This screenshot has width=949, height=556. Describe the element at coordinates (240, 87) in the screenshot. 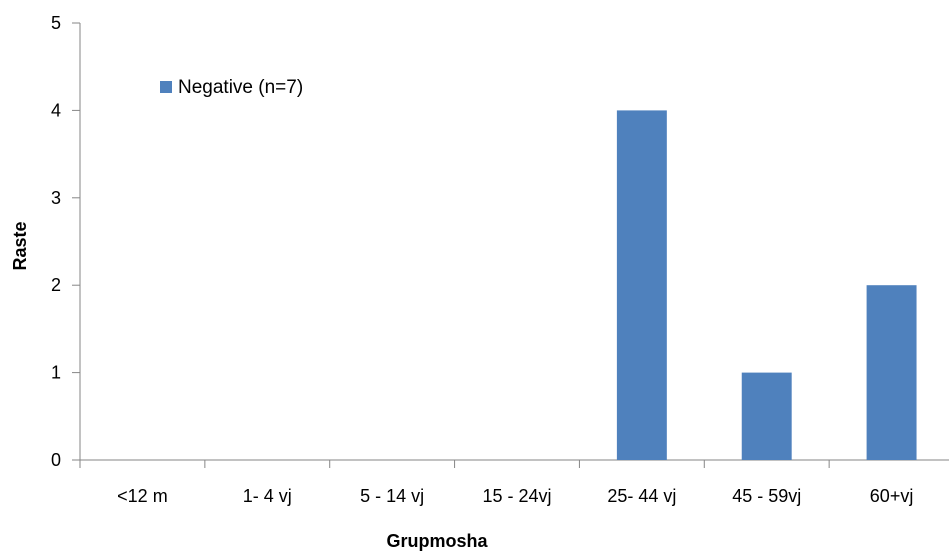

I see `legend-label: Negative (n=7)` at that location.